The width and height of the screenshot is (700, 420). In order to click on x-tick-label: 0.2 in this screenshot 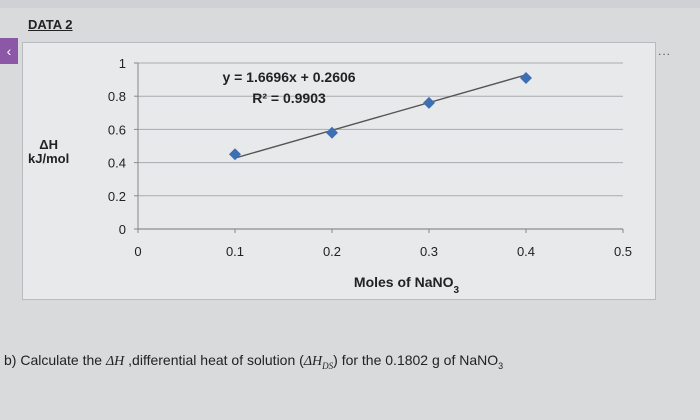, I will do `click(332, 251)`.